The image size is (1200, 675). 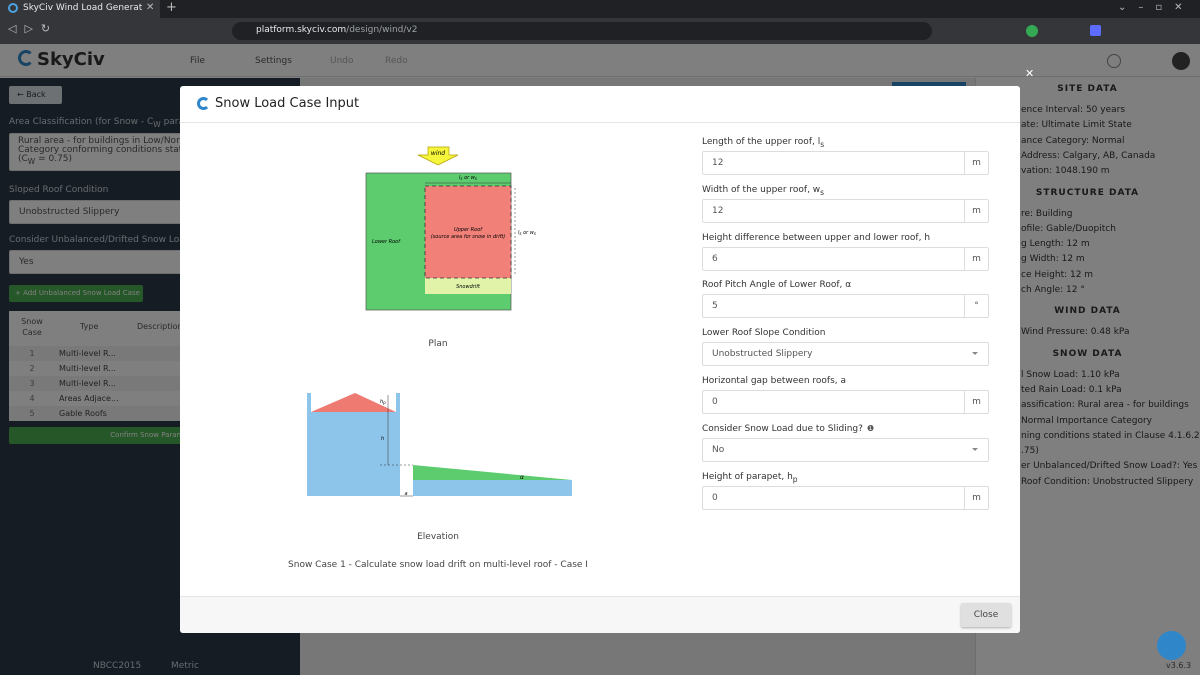 What do you see at coordinates (845, 449) in the screenshot?
I see `select: No` at bounding box center [845, 449].